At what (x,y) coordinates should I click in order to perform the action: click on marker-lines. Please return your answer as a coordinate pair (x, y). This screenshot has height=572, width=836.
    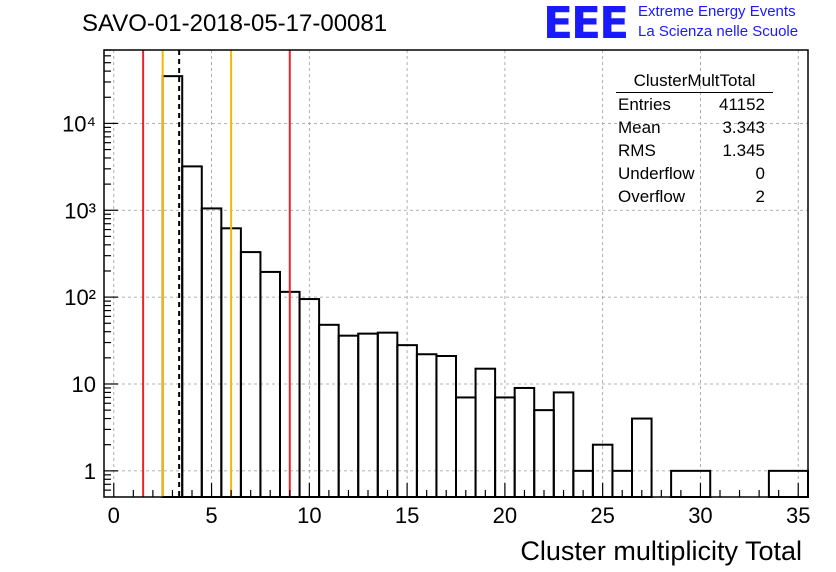
    Looking at the image, I should click on (216, 273).